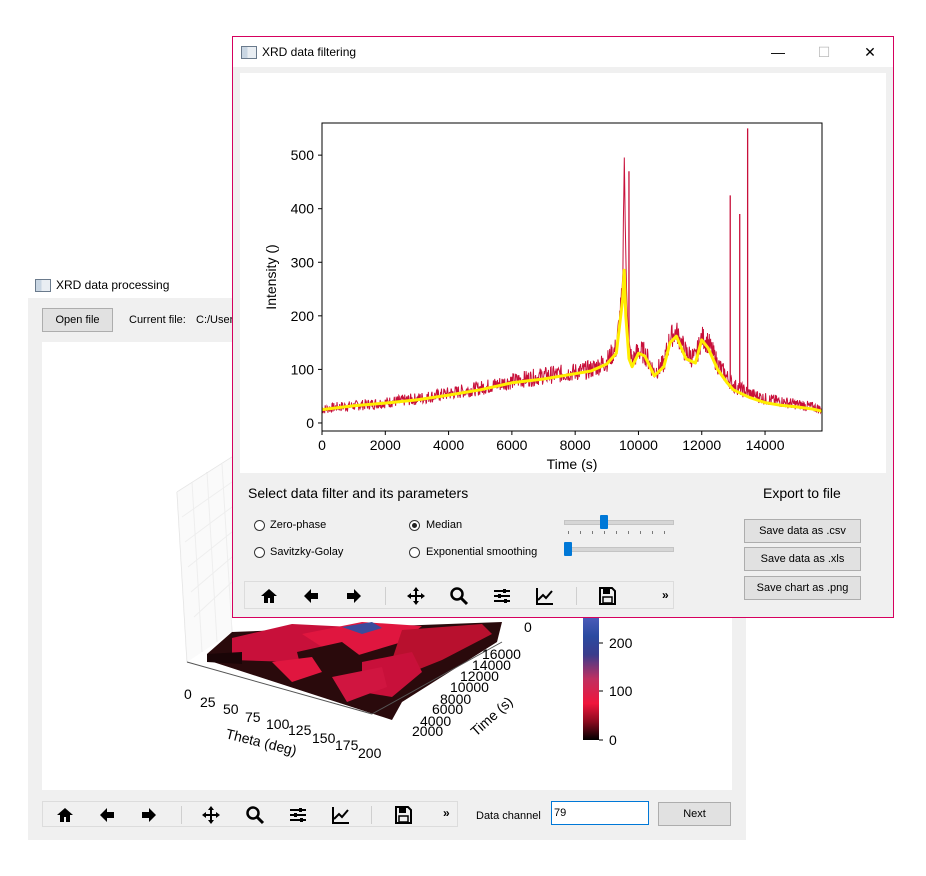 This screenshot has width=926, height=876. Describe the element at coordinates (591, 679) in the screenshot. I see `colorbar` at that location.